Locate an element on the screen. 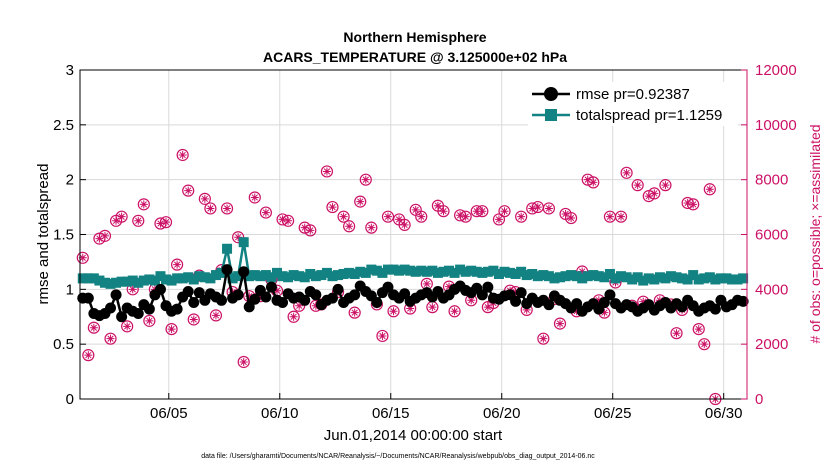 This screenshot has width=830, height=470. x-tick-label: 06/20 is located at coordinates (502, 413).